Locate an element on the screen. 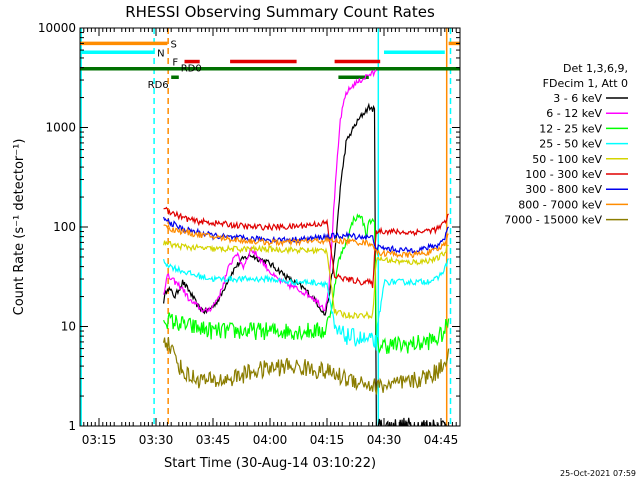 Image resolution: width=640 pixels, height=480 pixels. flag-label: RD6 is located at coordinates (158, 85).